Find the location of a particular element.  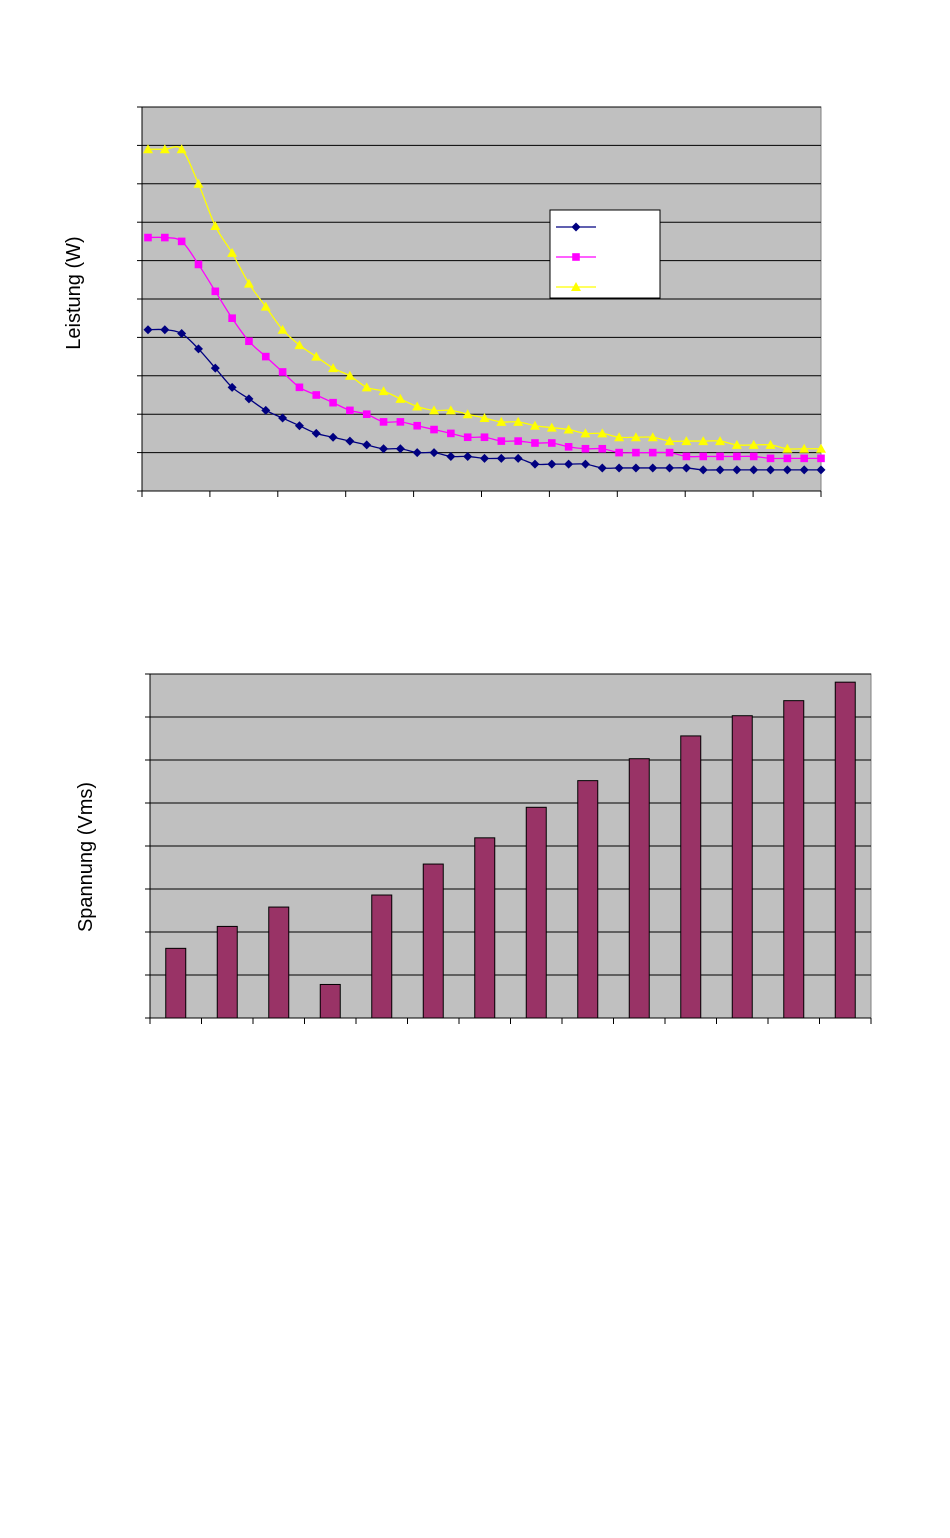

series-triangle is located at coordinates (484, 298).